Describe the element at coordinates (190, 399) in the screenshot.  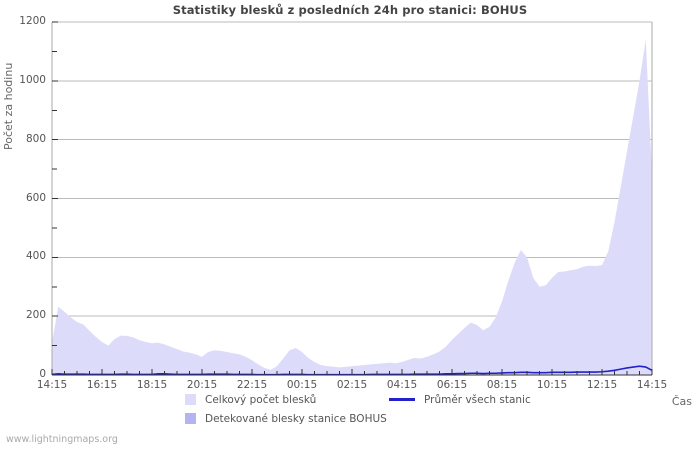
I see `legend-swatch-total` at that location.